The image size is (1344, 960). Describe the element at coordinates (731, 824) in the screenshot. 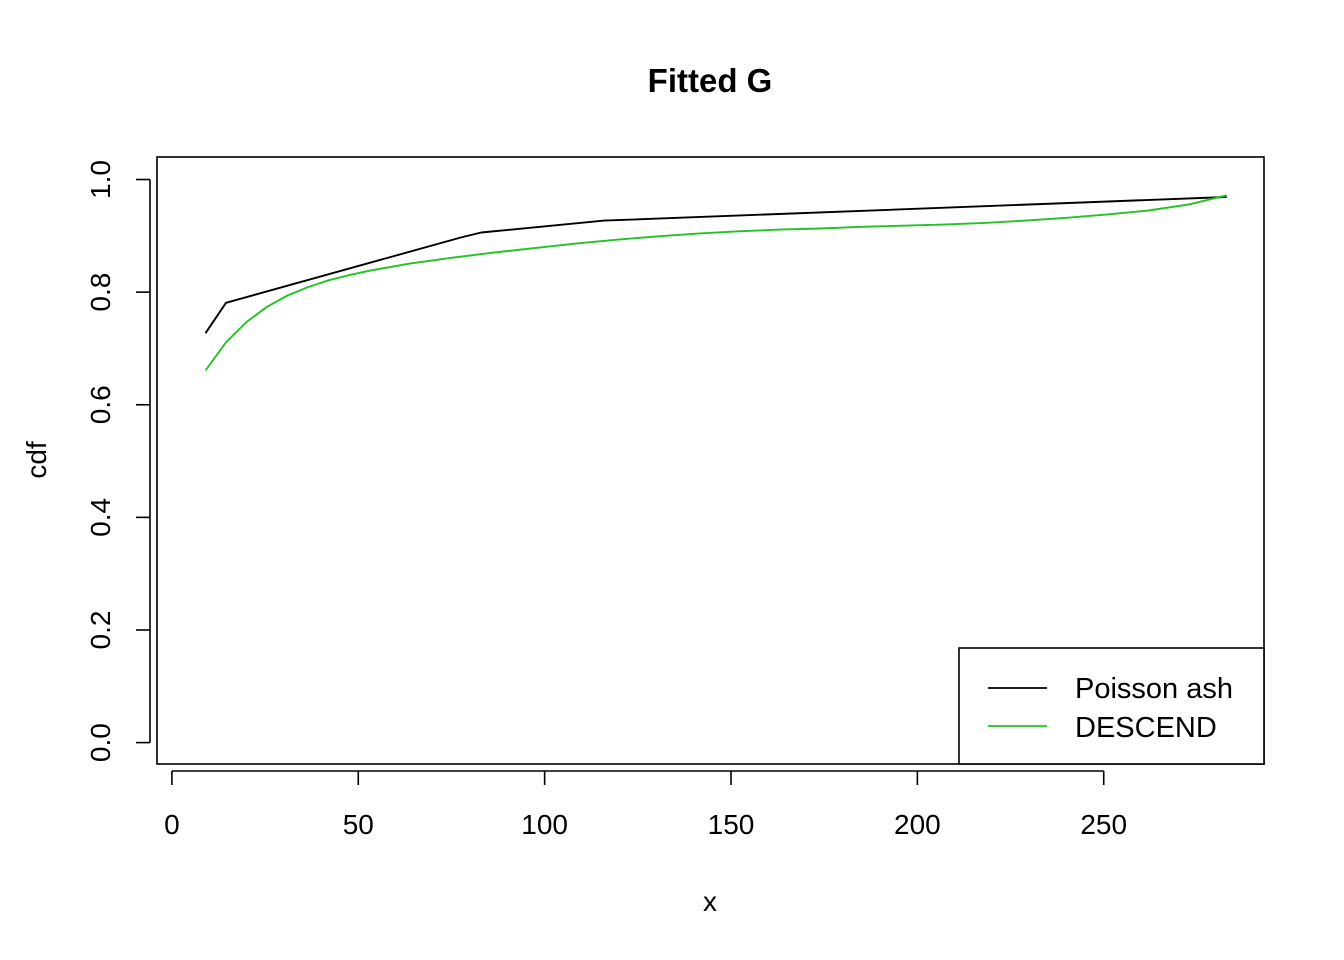

I see `x-tick-label: 150` at that location.